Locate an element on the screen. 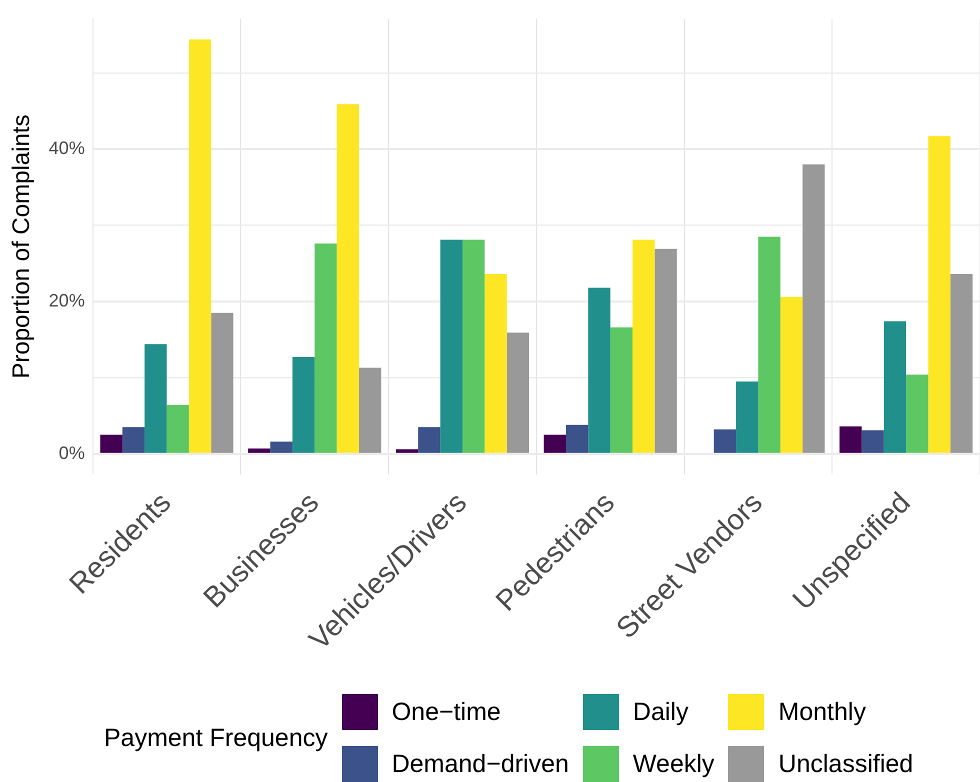 This screenshot has width=980, height=782. legend-title: Payment Frequency is located at coordinates (216, 738).